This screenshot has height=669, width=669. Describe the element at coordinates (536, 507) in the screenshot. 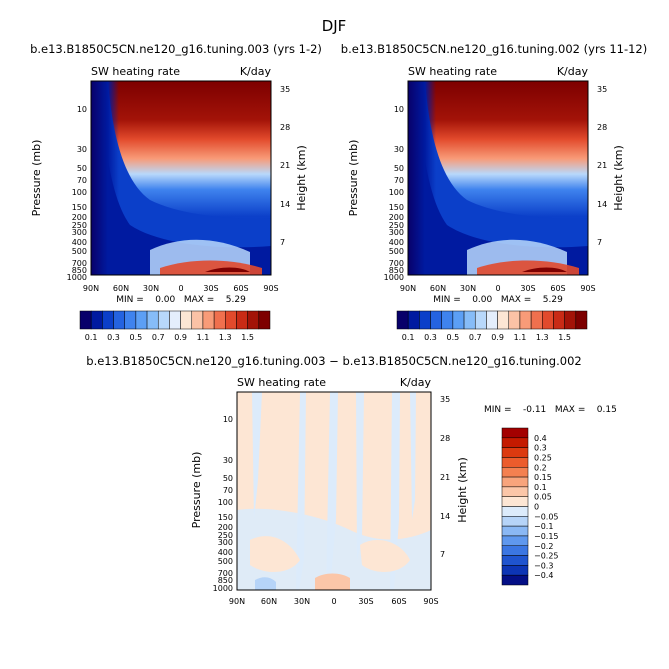

I see `colorbar-label: 0` at that location.